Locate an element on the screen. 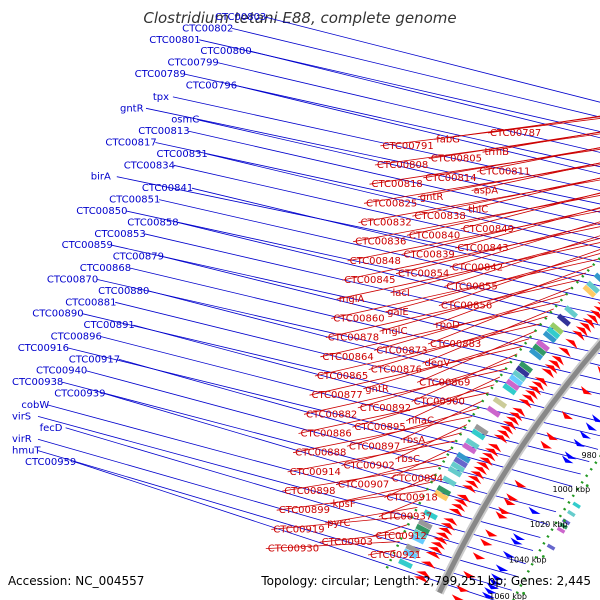 The width and height of the screenshot is (600, 600). kbp-tick-label: 1040 kbp is located at coordinates (528, 560).